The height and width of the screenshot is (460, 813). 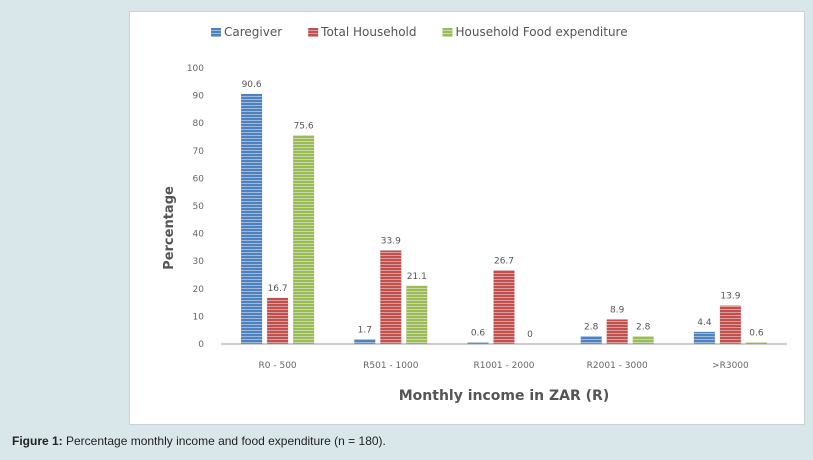 What do you see at coordinates (617, 366) in the screenshot?
I see `x-tick-label: R2001 - 3000` at bounding box center [617, 366].